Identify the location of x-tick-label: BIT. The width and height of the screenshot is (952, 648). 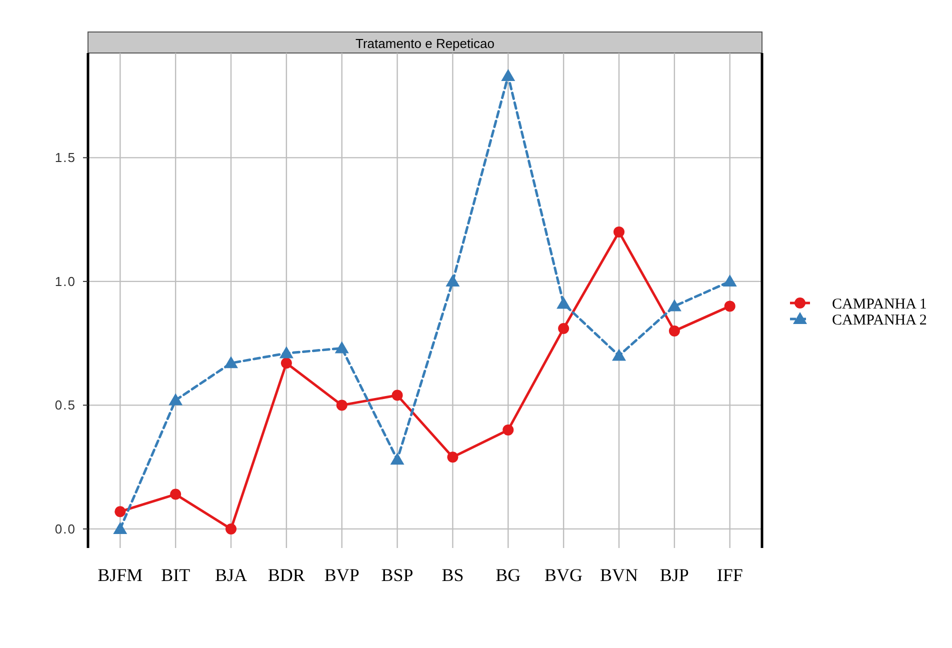
(175, 575).